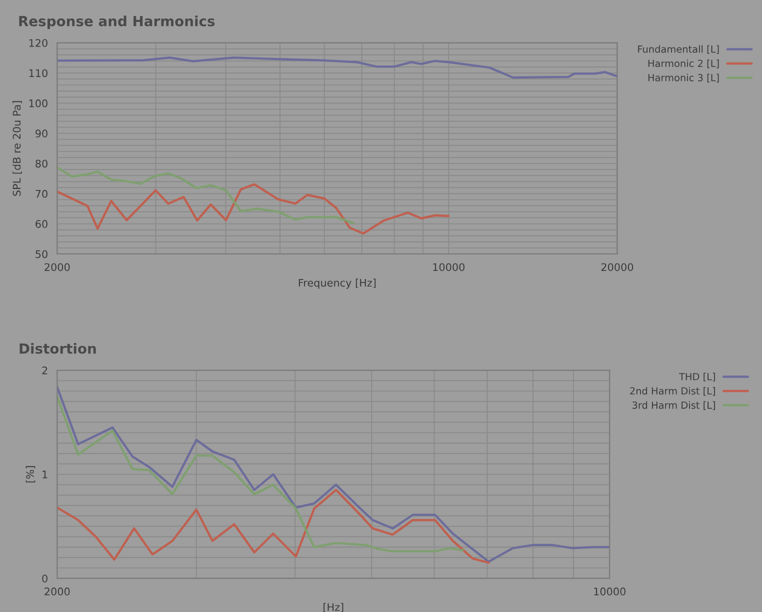 The width and height of the screenshot is (762, 612). I want to click on y-tick-label: 1, so click(45, 474).